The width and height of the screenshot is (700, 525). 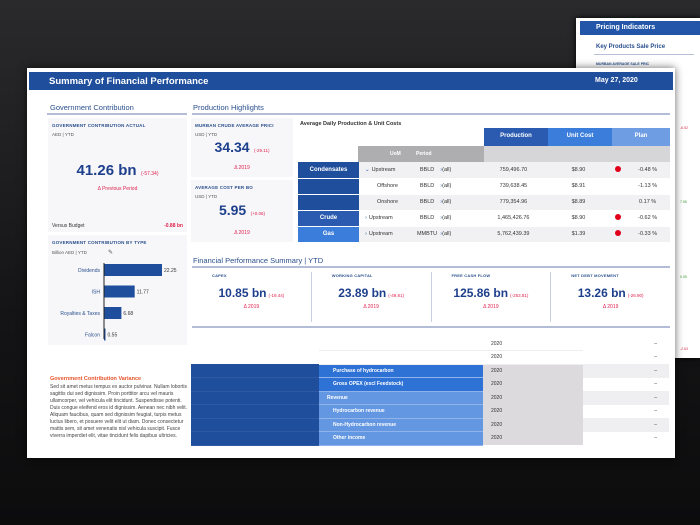 I want to click on kpi-card: CAPEX 10.85 bn (-19.44) Δ 2019, so click(x=252, y=297).